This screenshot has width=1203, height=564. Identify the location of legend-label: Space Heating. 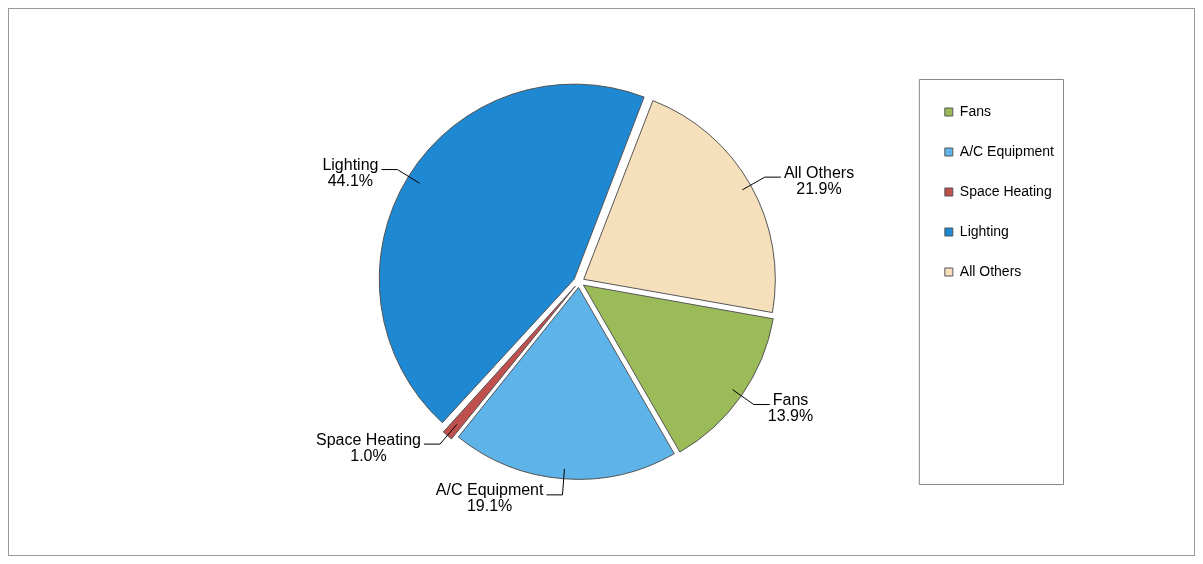
(1005, 190).